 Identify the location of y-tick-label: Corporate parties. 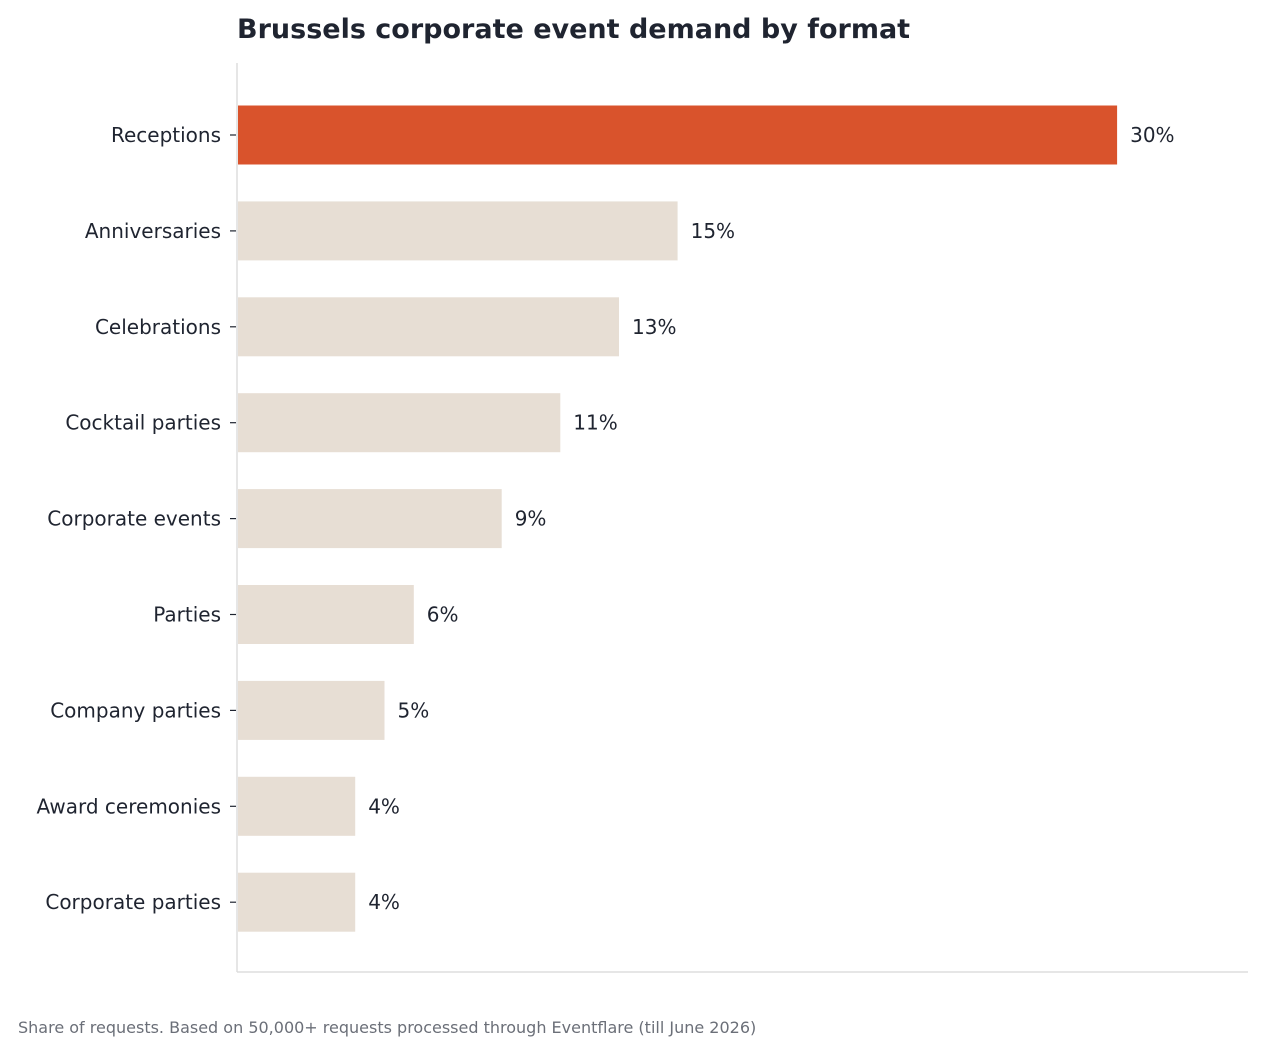
(133, 902).